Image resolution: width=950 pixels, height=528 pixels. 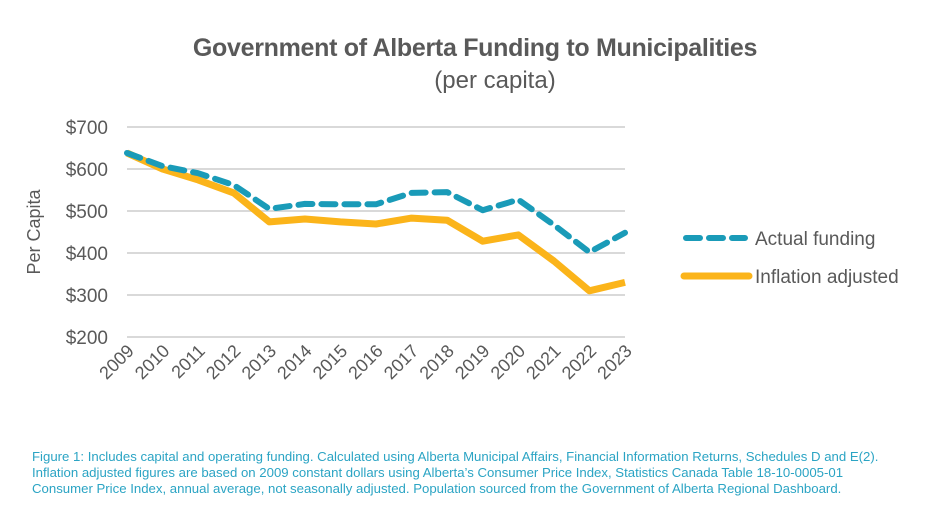 What do you see at coordinates (376, 203) in the screenshot?
I see `series-line-actual-funding` at bounding box center [376, 203].